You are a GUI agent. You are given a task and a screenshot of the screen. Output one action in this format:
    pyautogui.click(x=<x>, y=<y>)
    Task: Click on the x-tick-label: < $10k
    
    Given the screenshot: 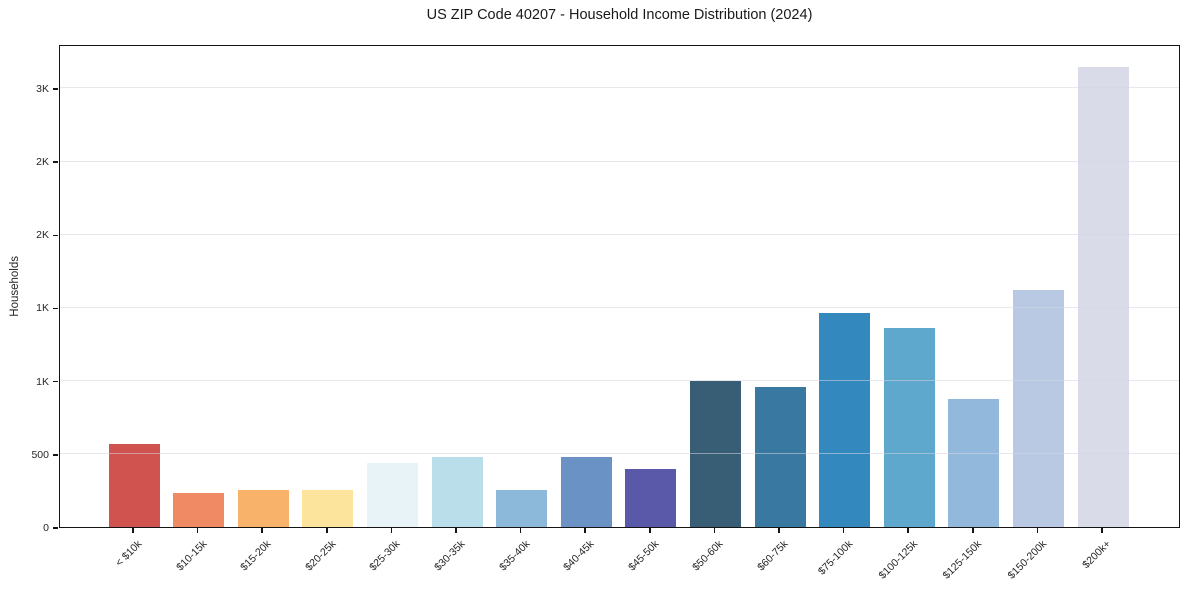 What is the action you would take?
    pyautogui.click(x=129, y=553)
    